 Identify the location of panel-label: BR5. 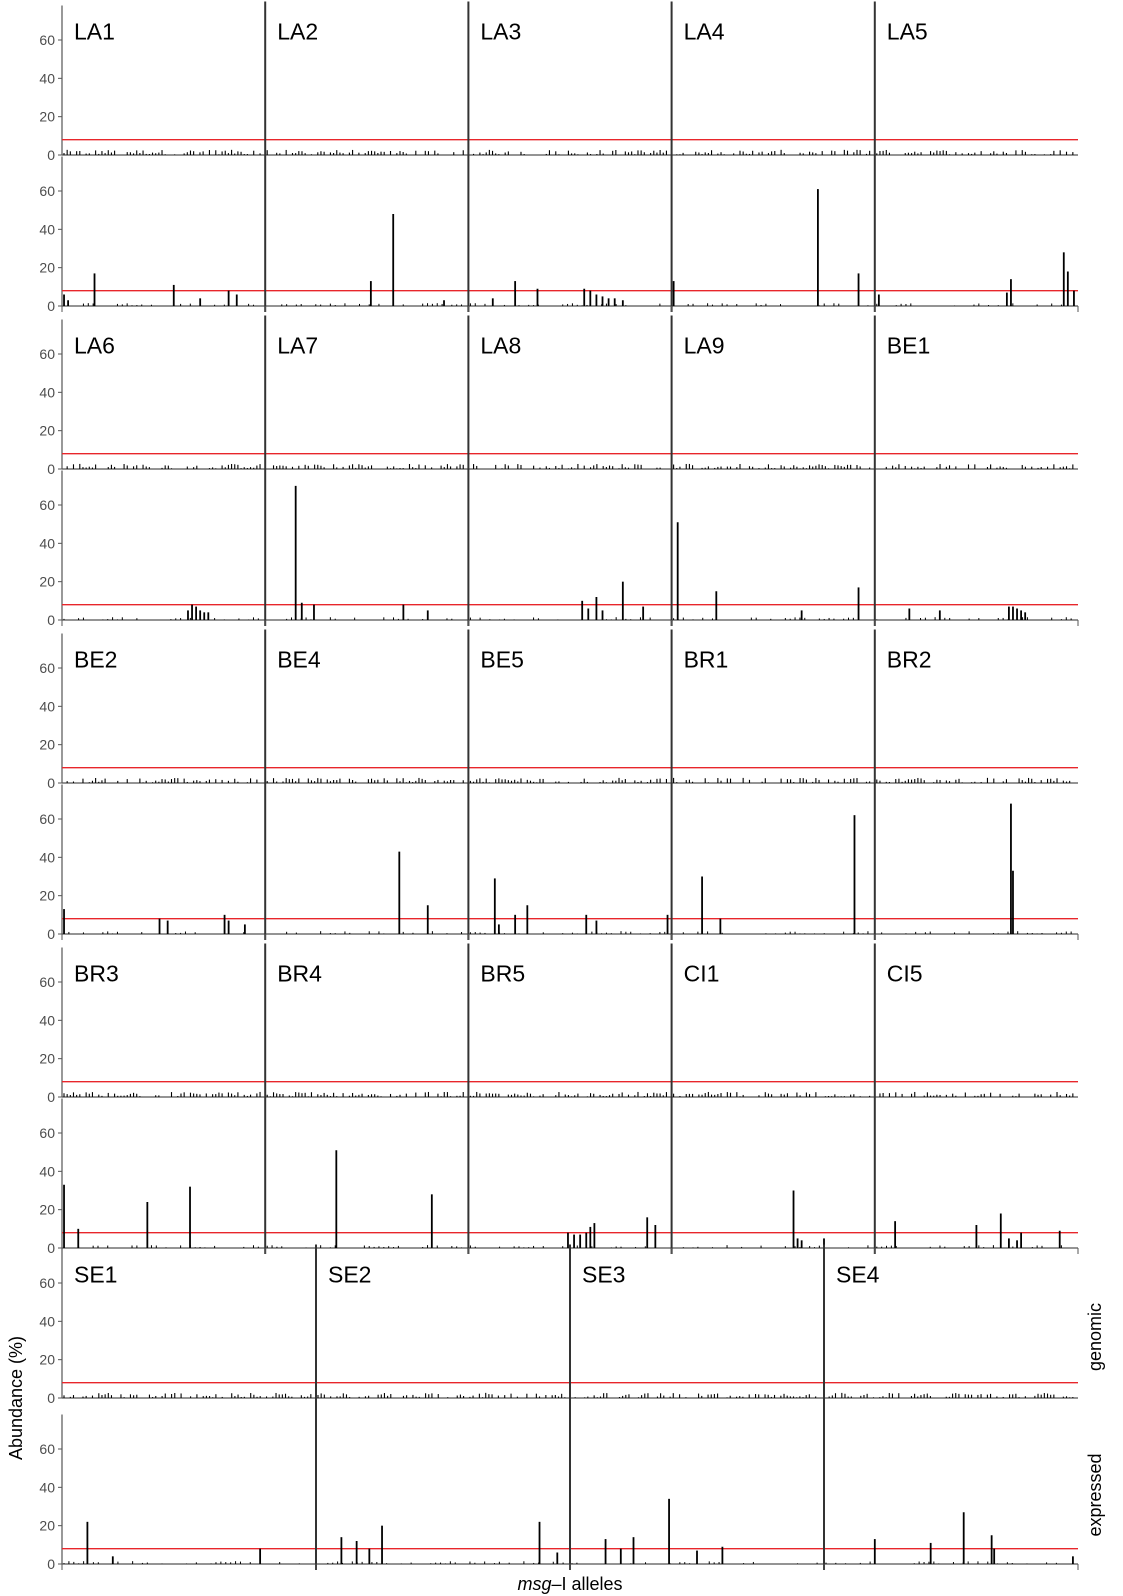
(502, 974).